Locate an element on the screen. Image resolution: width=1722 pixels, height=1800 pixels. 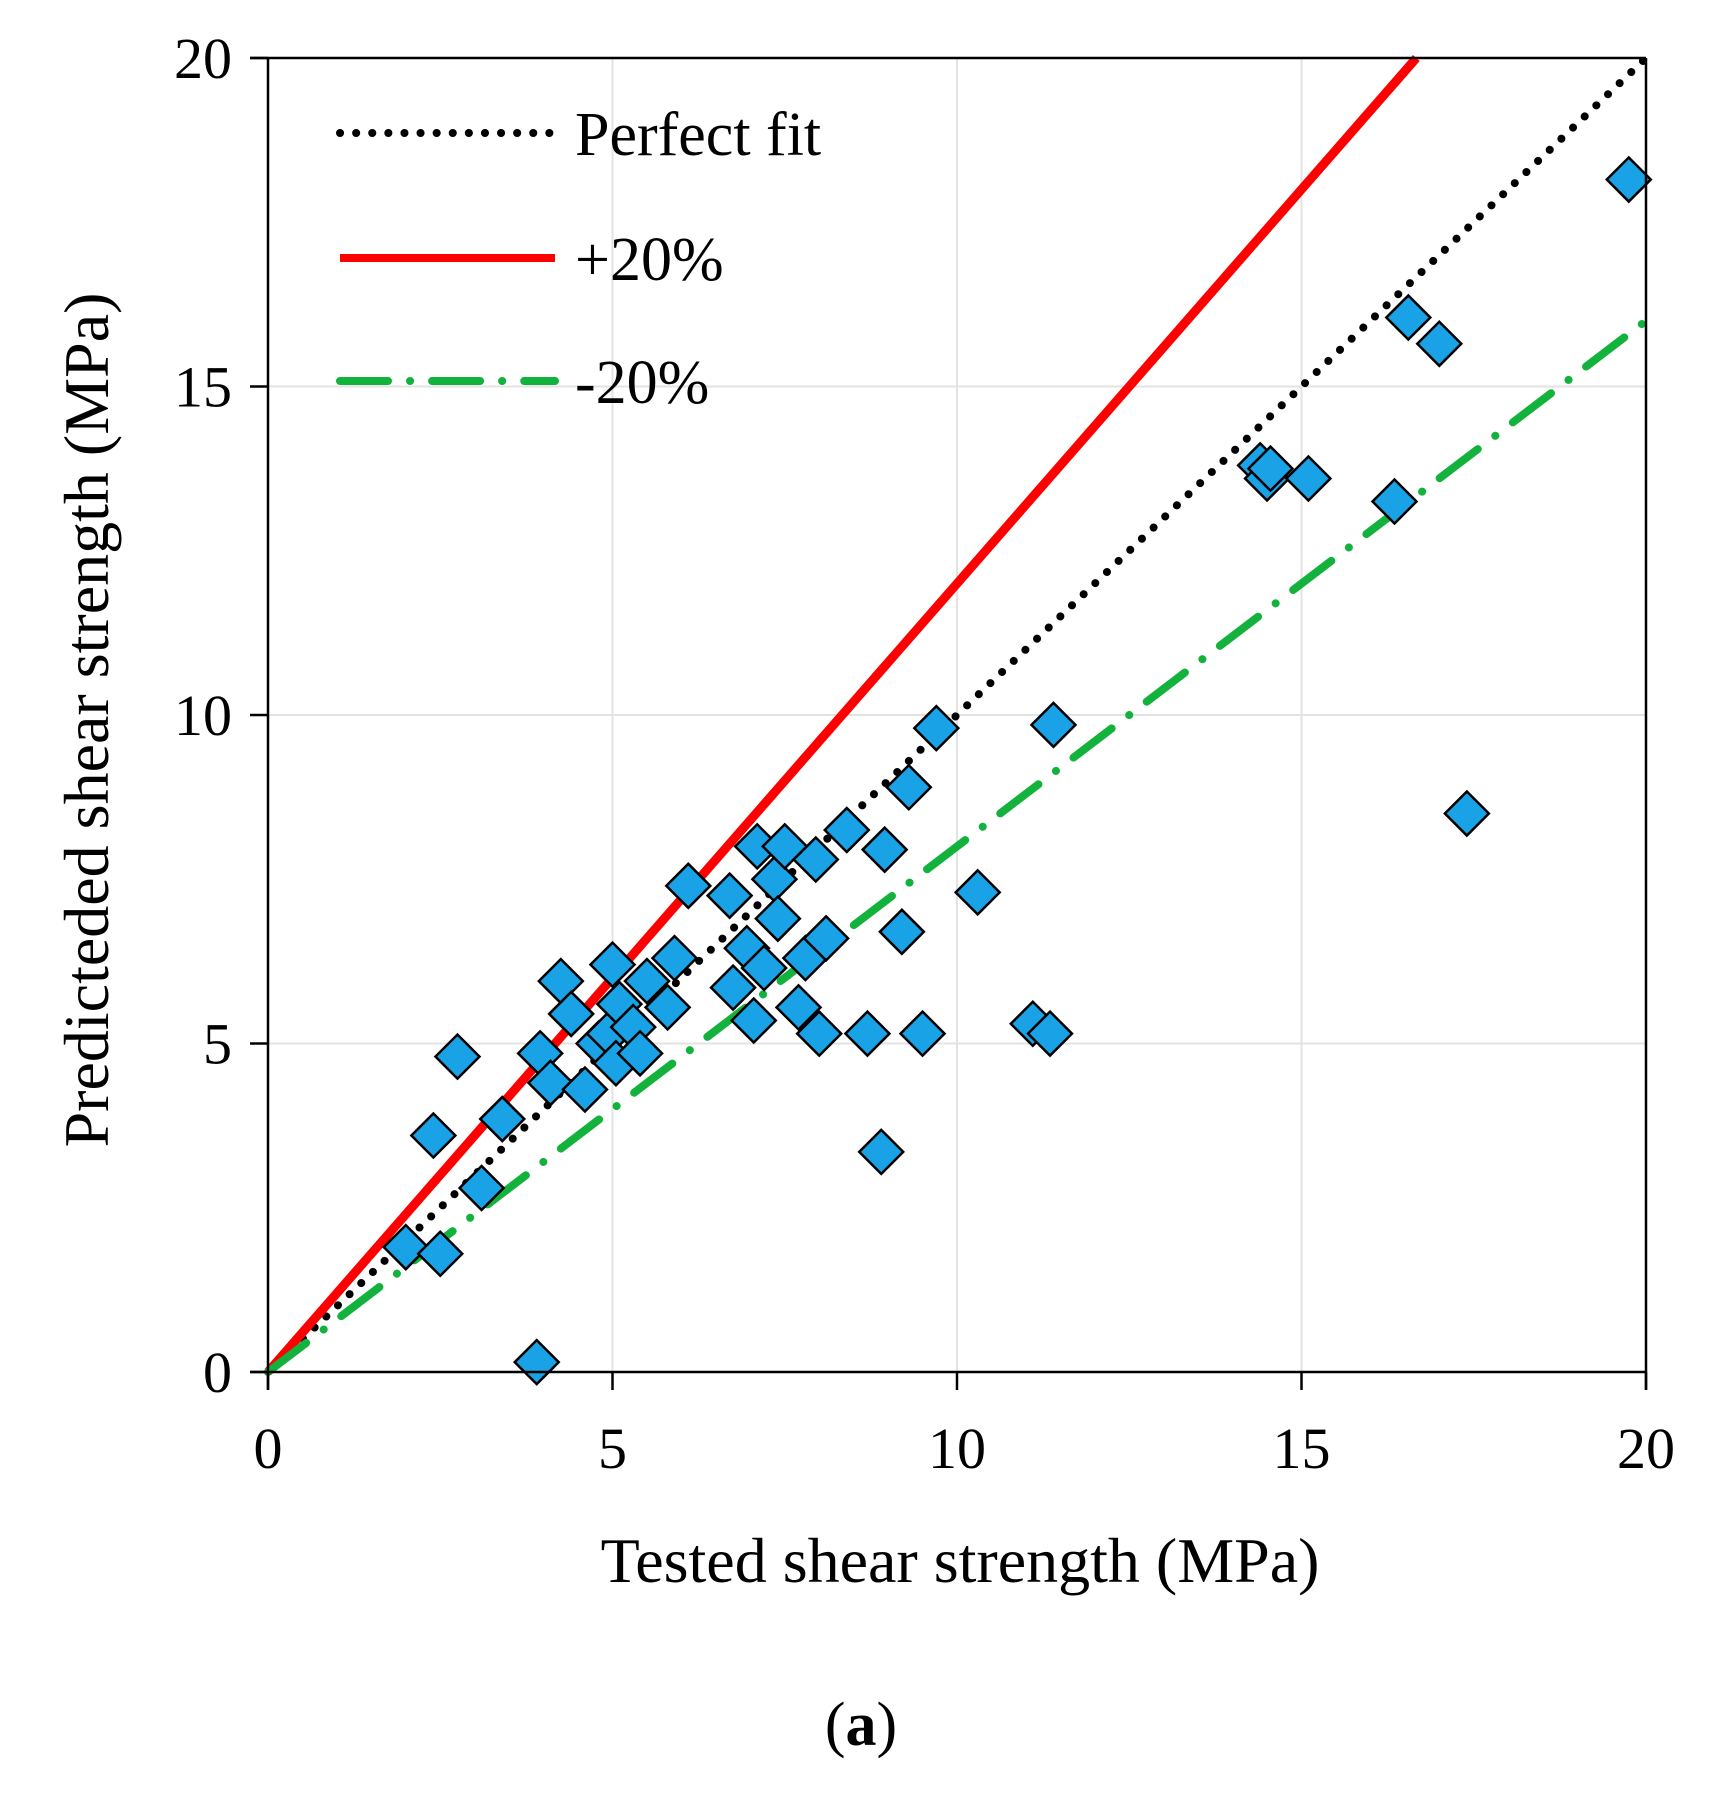
y-tick-label-1: 5 is located at coordinates (217, 1044).